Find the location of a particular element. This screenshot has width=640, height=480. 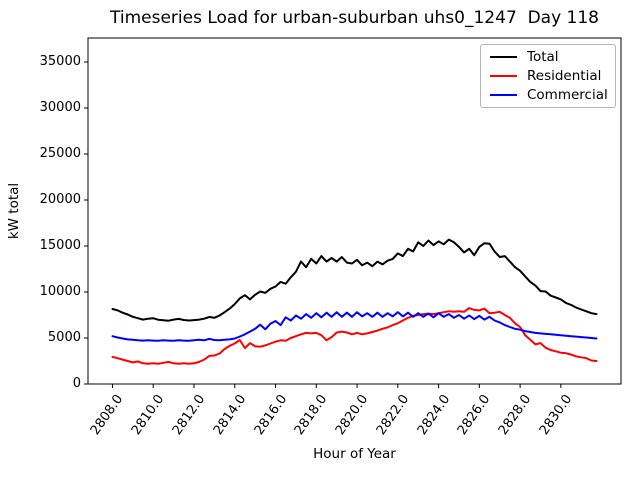

total-line-swatch is located at coordinates (503, 56).